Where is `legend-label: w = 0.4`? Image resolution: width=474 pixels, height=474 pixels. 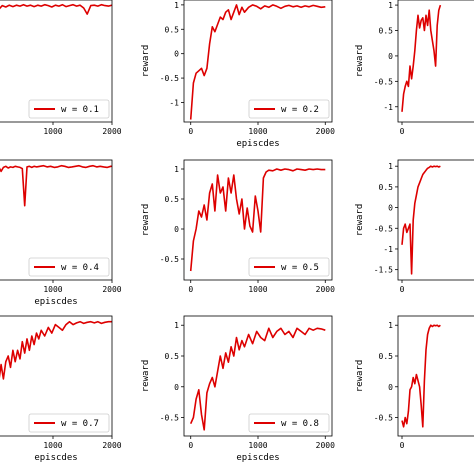 legend-label: w = 0.4 is located at coordinates (80, 268).